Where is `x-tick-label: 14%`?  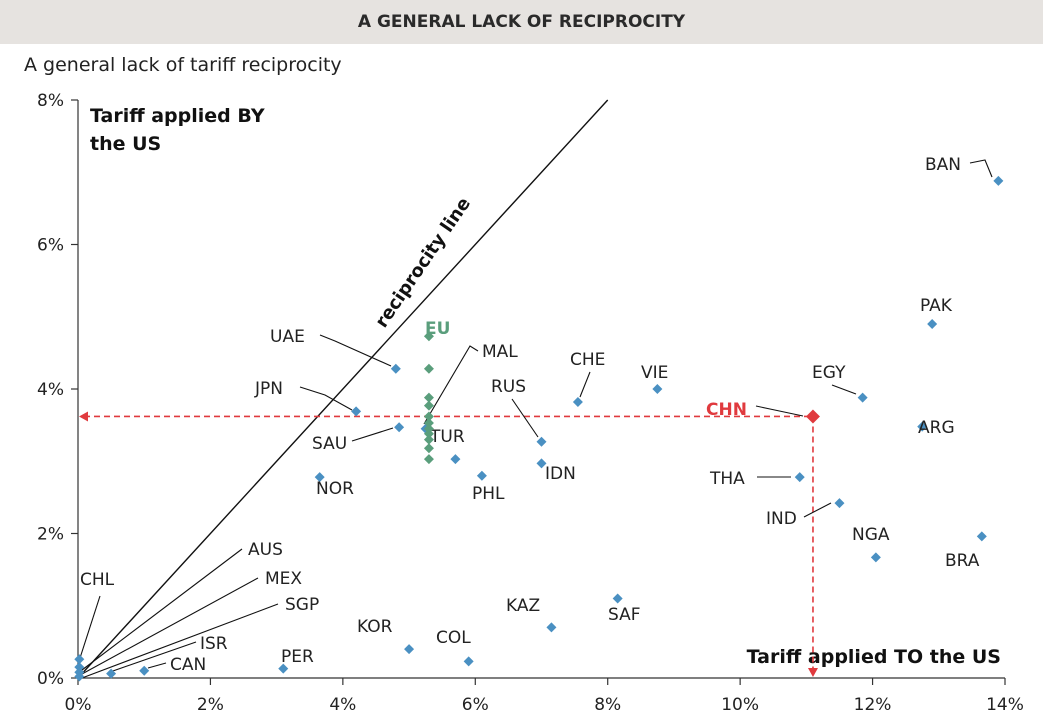 x-tick-label: 14% is located at coordinates (1005, 705).